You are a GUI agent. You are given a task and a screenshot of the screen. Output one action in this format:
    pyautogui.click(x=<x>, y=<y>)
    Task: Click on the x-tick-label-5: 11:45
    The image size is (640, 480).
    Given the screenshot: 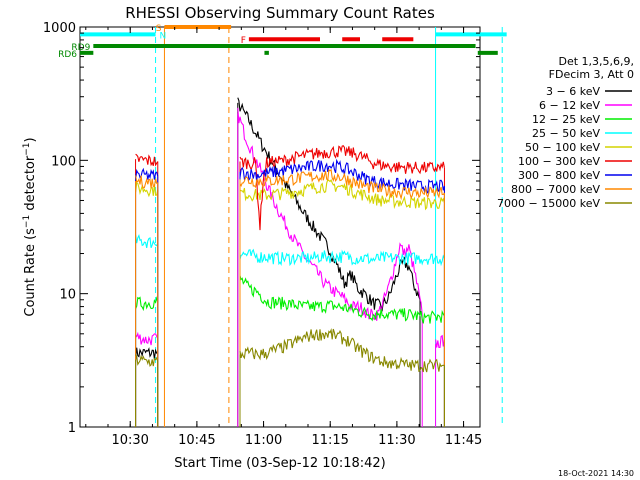 What is the action you would take?
    pyautogui.click(x=463, y=440)
    